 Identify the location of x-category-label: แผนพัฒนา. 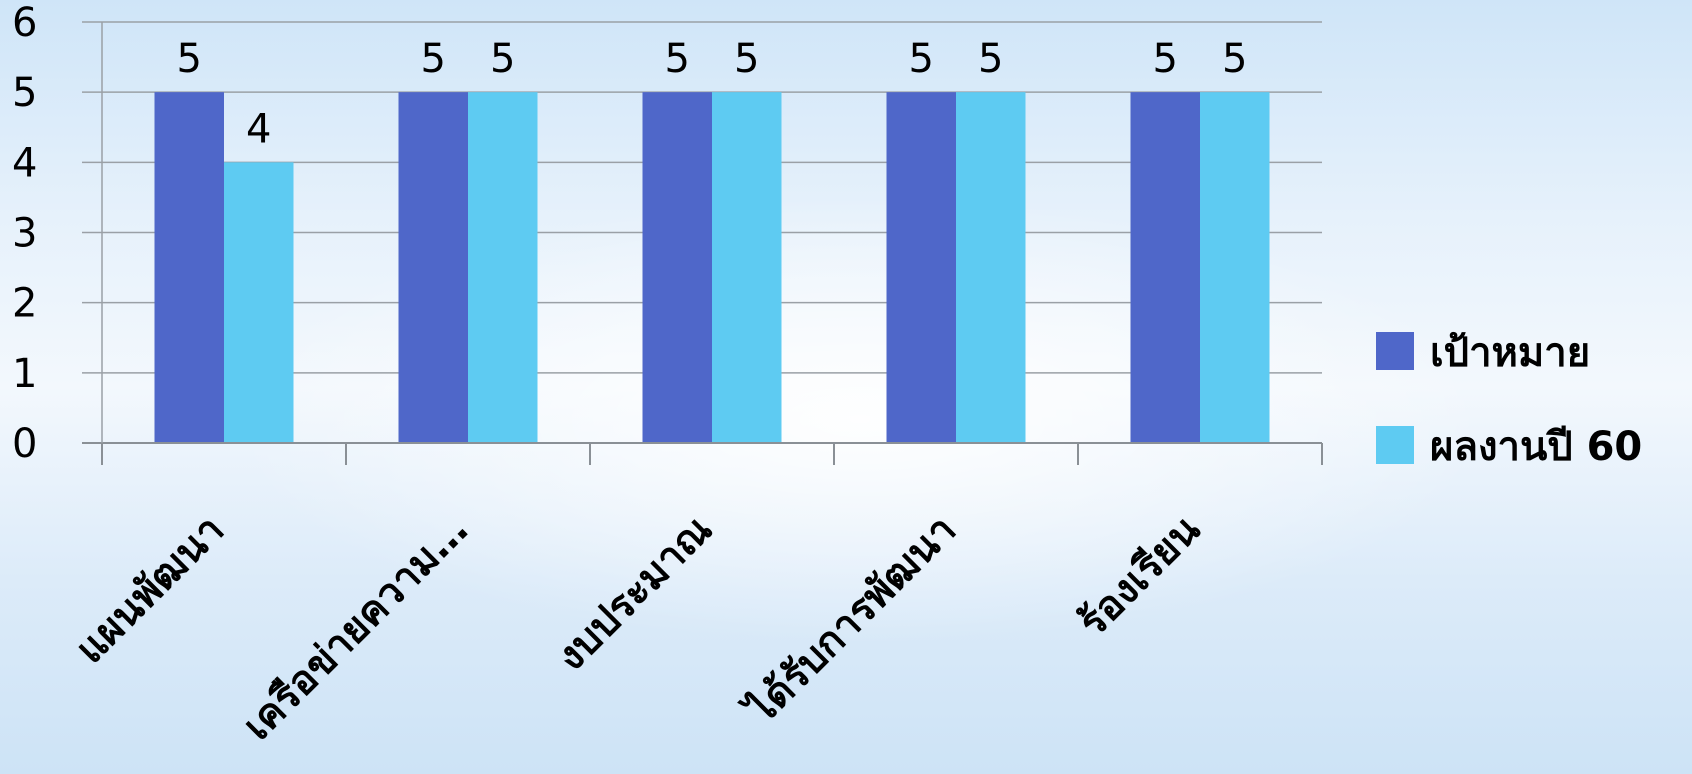
(150, 590).